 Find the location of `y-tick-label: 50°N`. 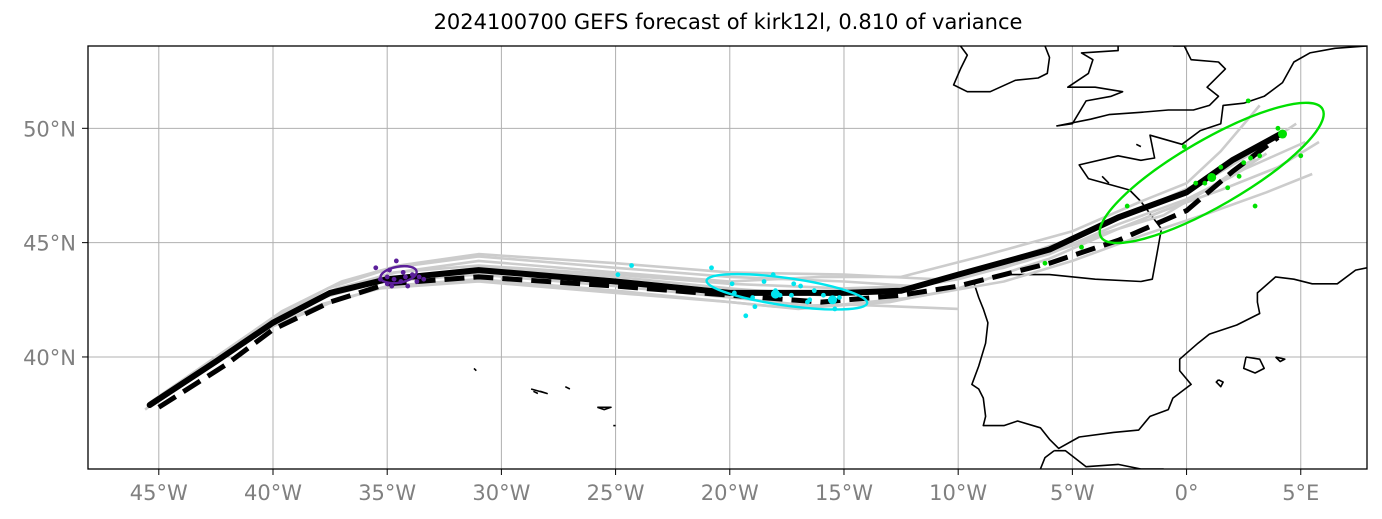

y-tick-label: 50°N is located at coordinates (49, 129).